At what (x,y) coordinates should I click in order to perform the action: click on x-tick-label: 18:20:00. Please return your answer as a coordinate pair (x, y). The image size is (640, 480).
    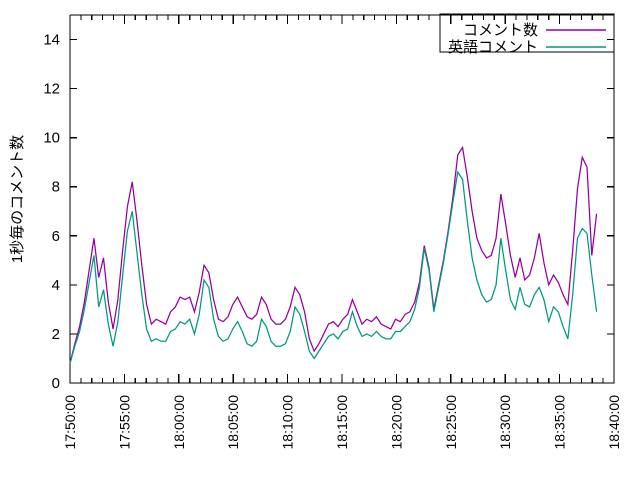
    Looking at the image, I should click on (396, 422).